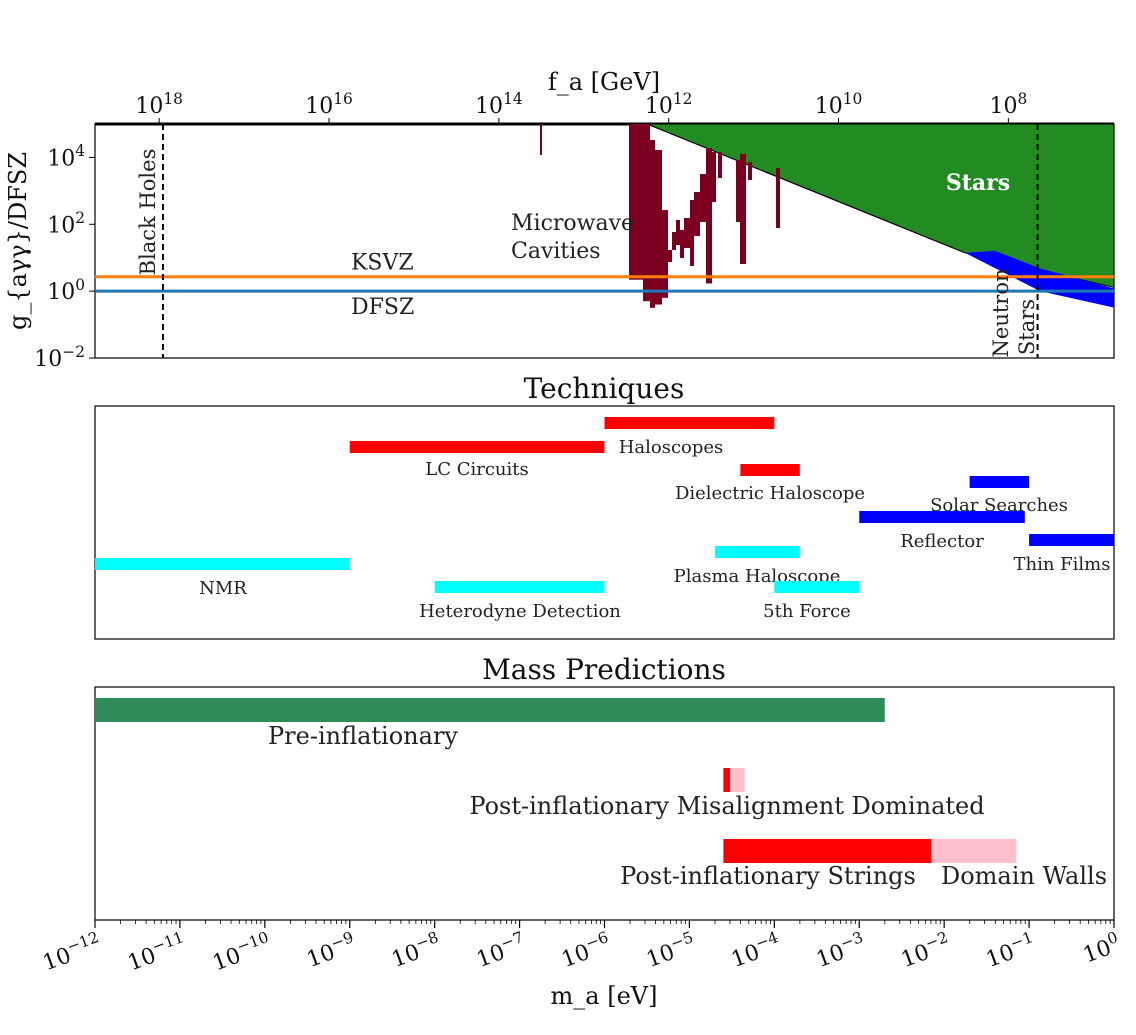 The width and height of the screenshot is (1136, 1035). Describe the element at coordinates (671, 950) in the screenshot. I see `x-tick-label: 10⁻⁵` at that location.